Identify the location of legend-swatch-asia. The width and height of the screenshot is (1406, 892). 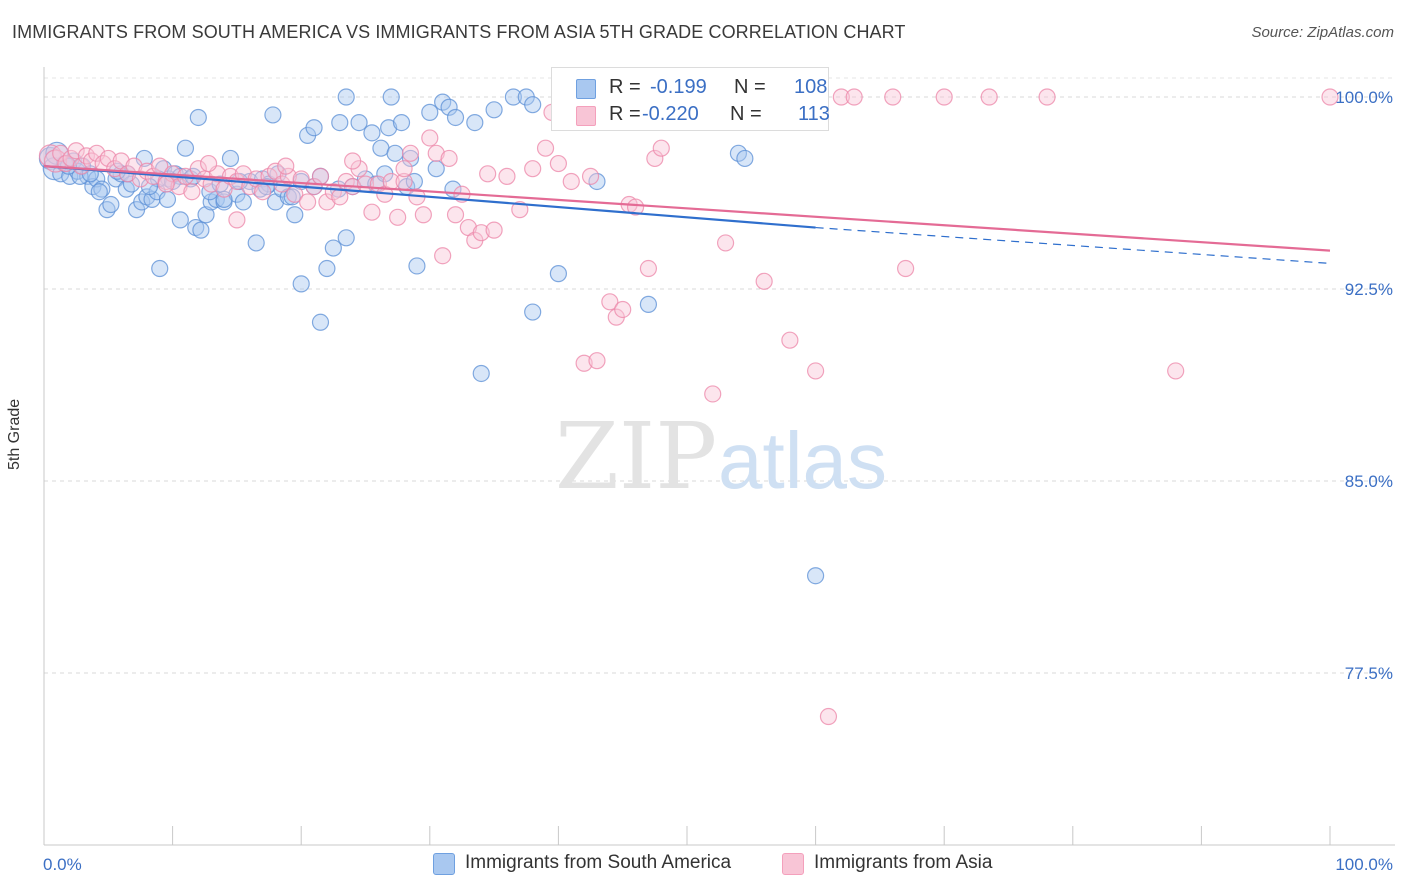
(793, 864).